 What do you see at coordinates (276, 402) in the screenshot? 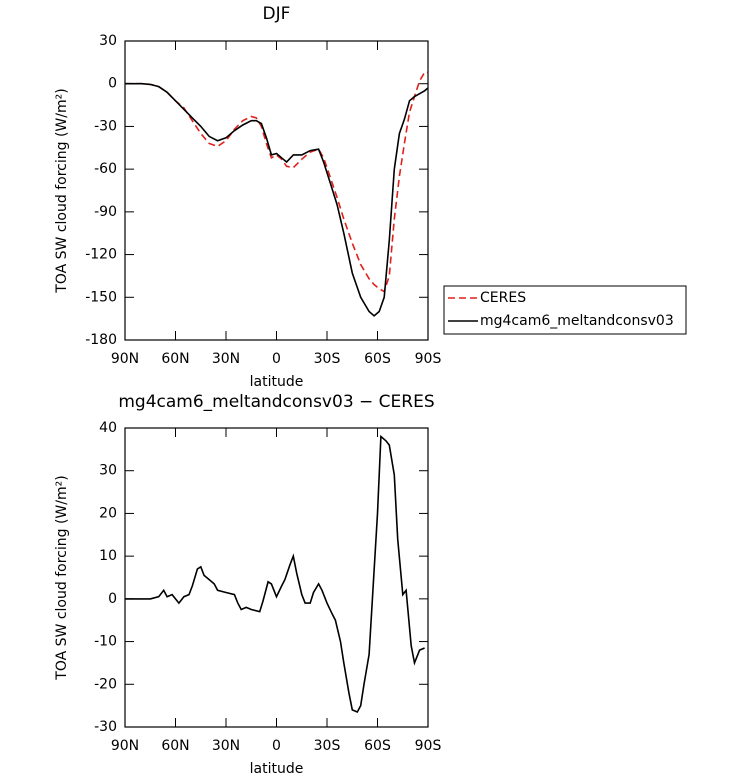
I see `chart-title: mg4cam6_meltandconsv03 − CERES` at bounding box center [276, 402].